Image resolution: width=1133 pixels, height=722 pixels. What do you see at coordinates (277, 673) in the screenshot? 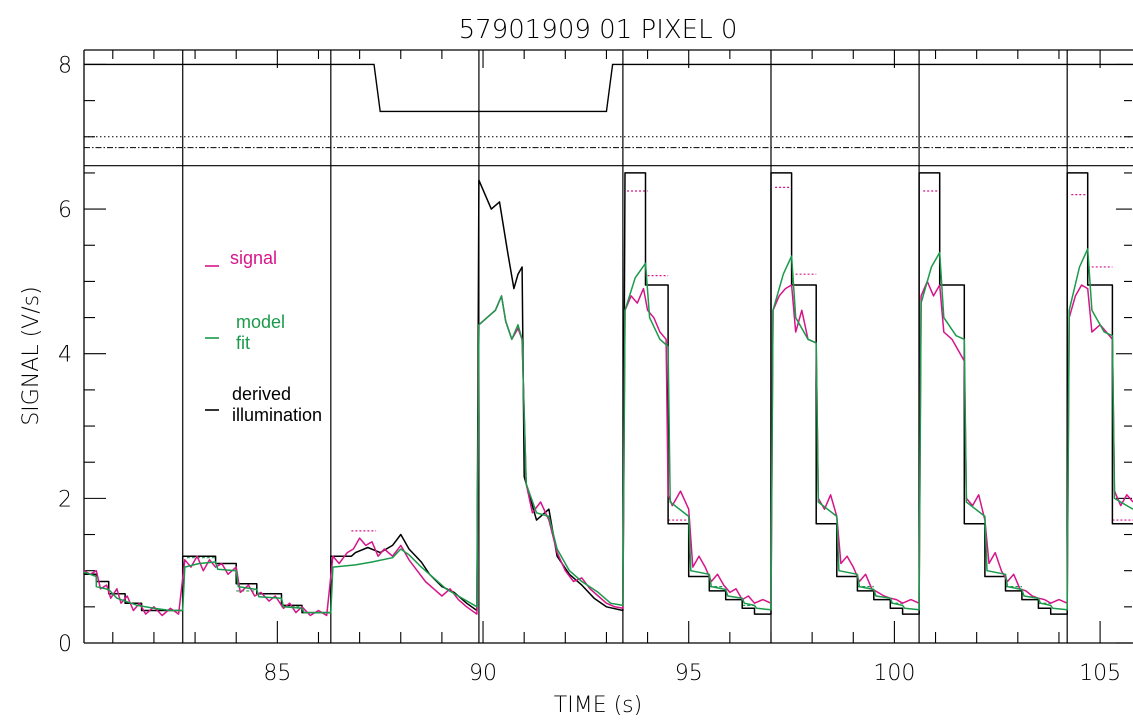
I see `x-tick-label: 85` at bounding box center [277, 673].